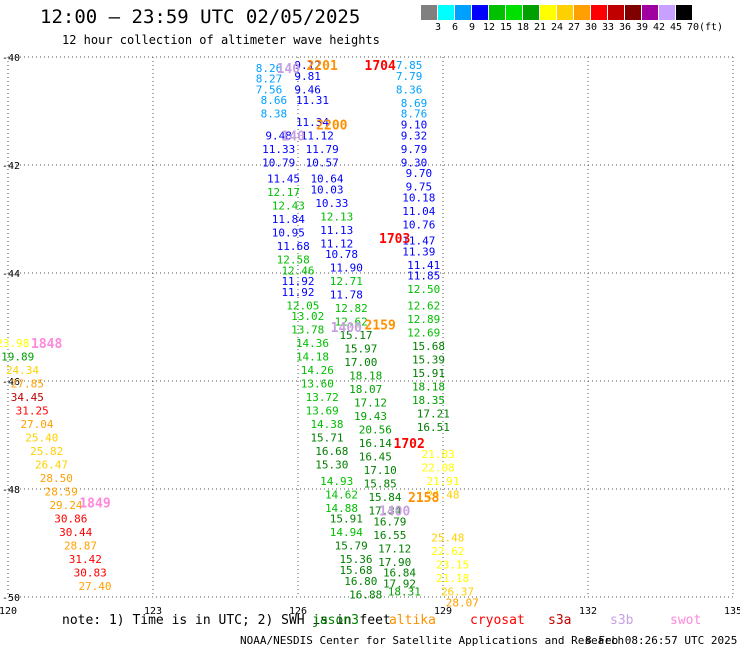  What do you see at coordinates (447, 551) in the screenshot?
I see `wave-height-point: 22.62` at bounding box center [447, 551].